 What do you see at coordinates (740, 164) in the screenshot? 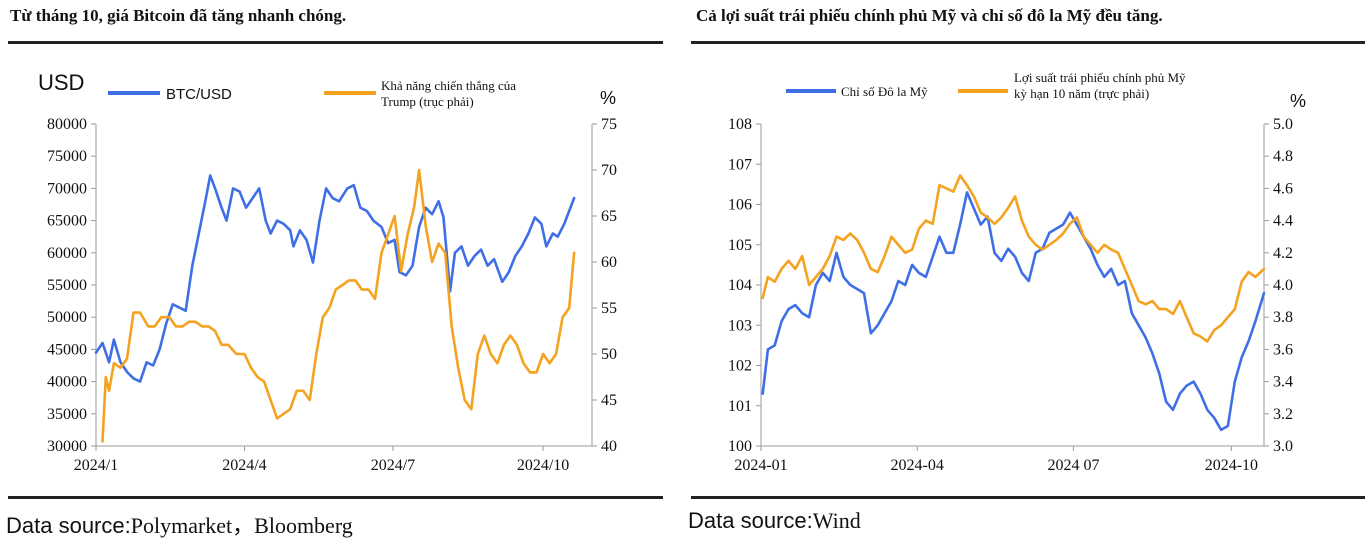
I see `dxy-left-tick-label: 107` at bounding box center [740, 164].